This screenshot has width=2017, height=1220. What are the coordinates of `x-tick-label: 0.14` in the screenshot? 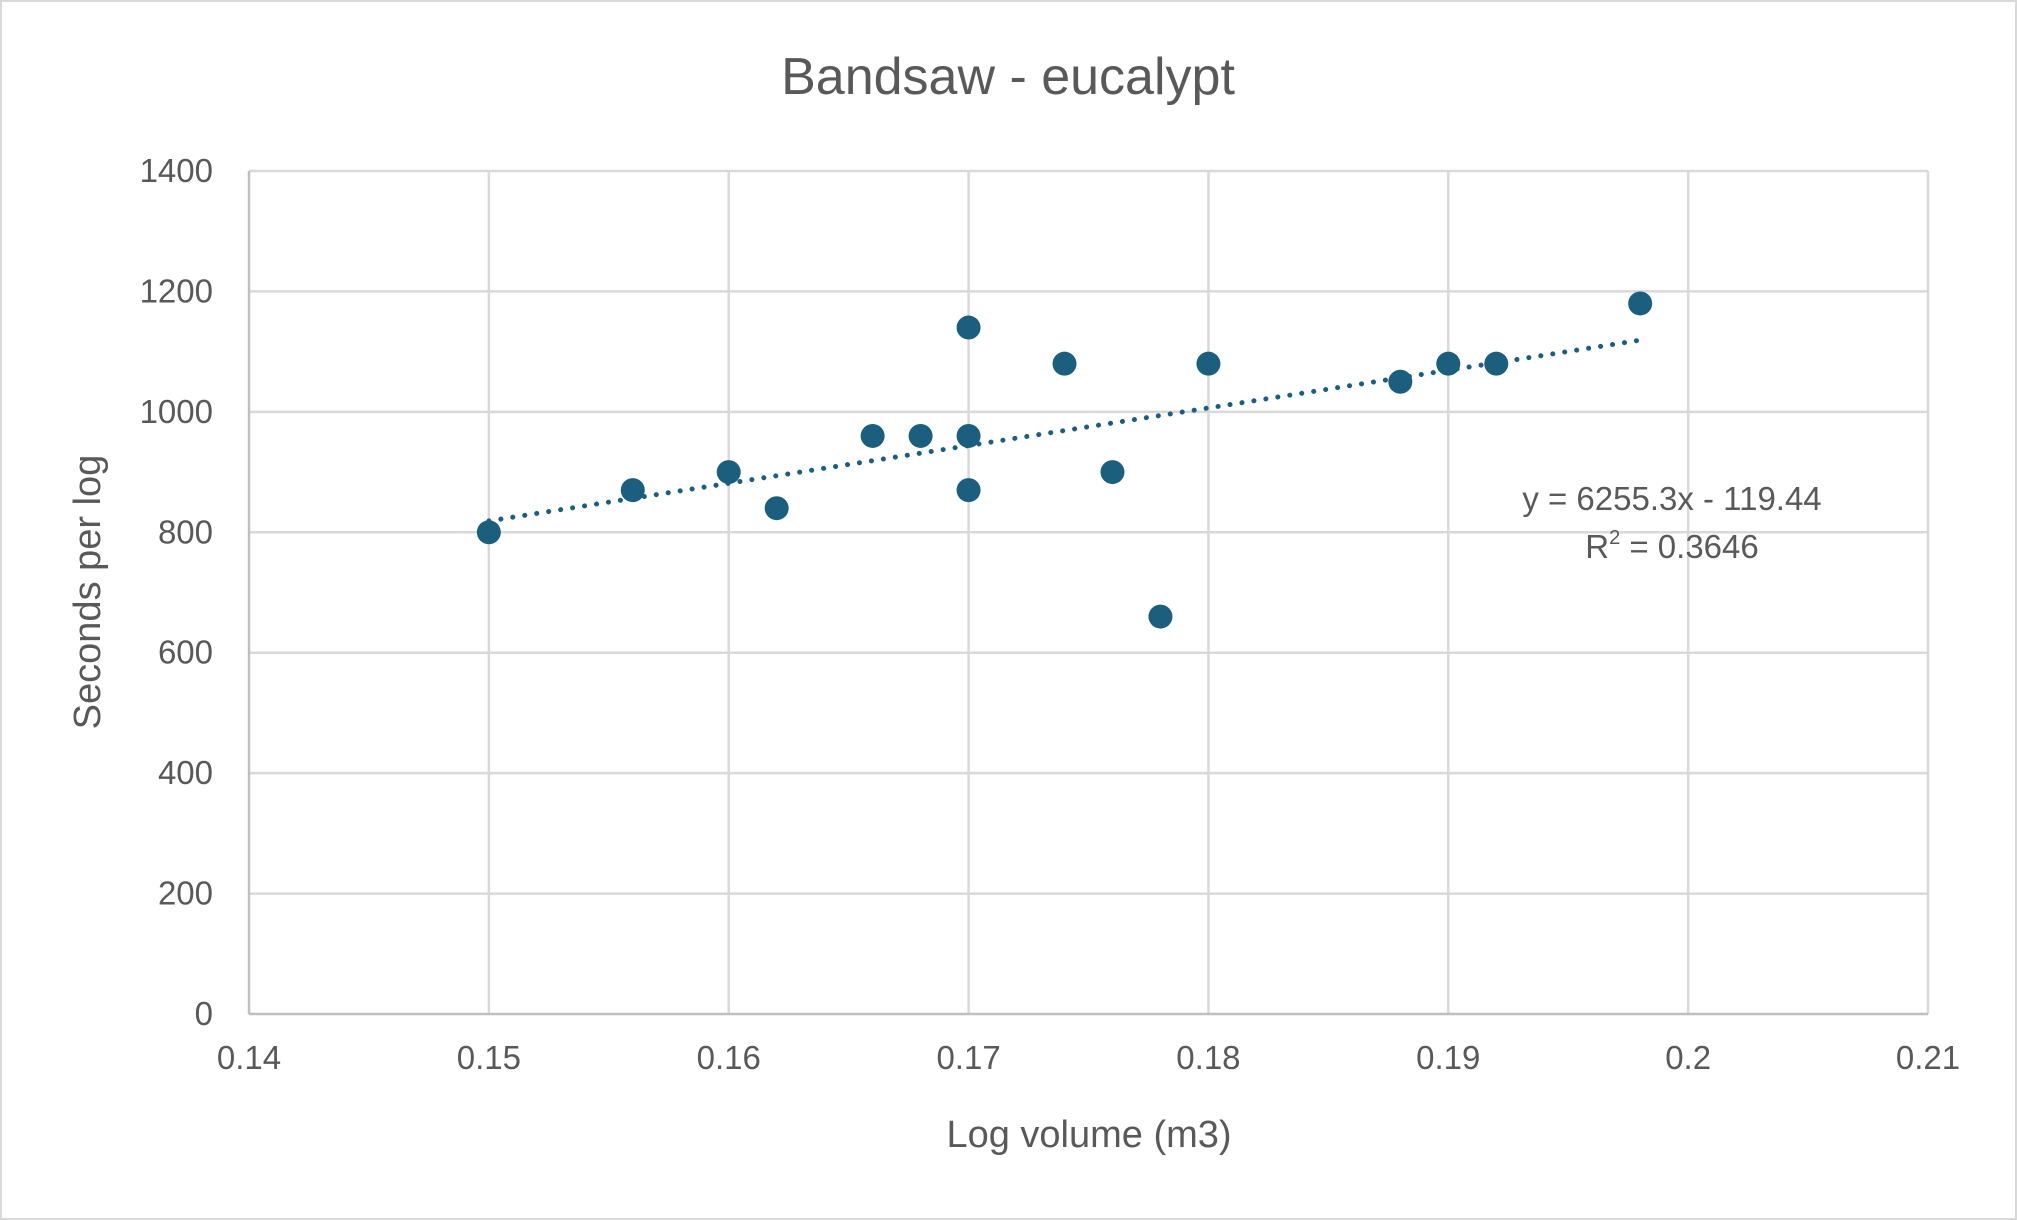 It's located at (249, 1057).